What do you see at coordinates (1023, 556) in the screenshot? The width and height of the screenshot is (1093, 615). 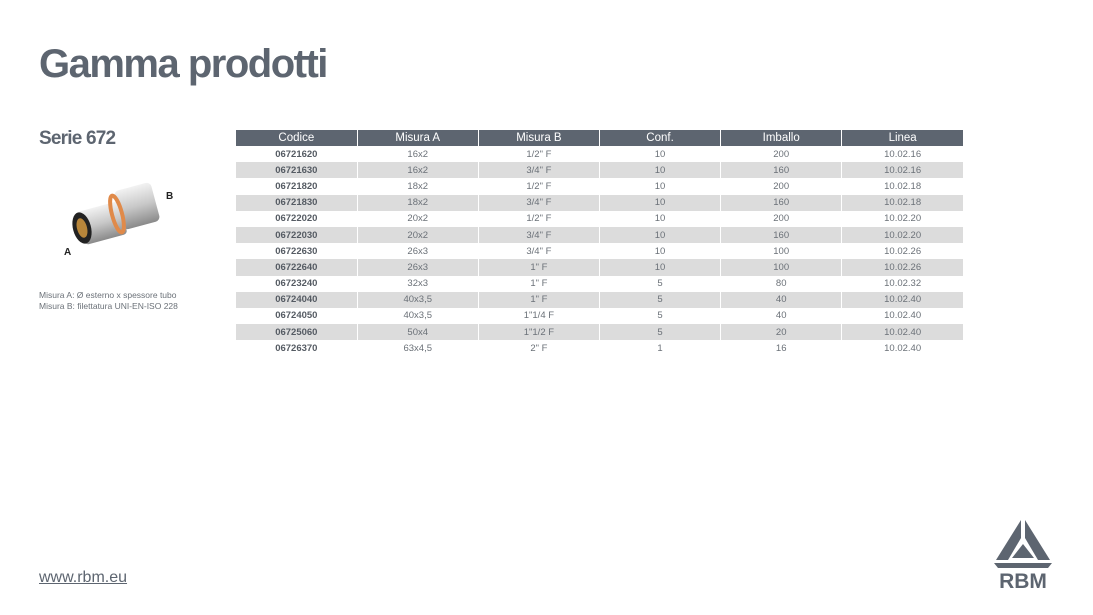 I see `rbm-logo: RBM` at bounding box center [1023, 556].